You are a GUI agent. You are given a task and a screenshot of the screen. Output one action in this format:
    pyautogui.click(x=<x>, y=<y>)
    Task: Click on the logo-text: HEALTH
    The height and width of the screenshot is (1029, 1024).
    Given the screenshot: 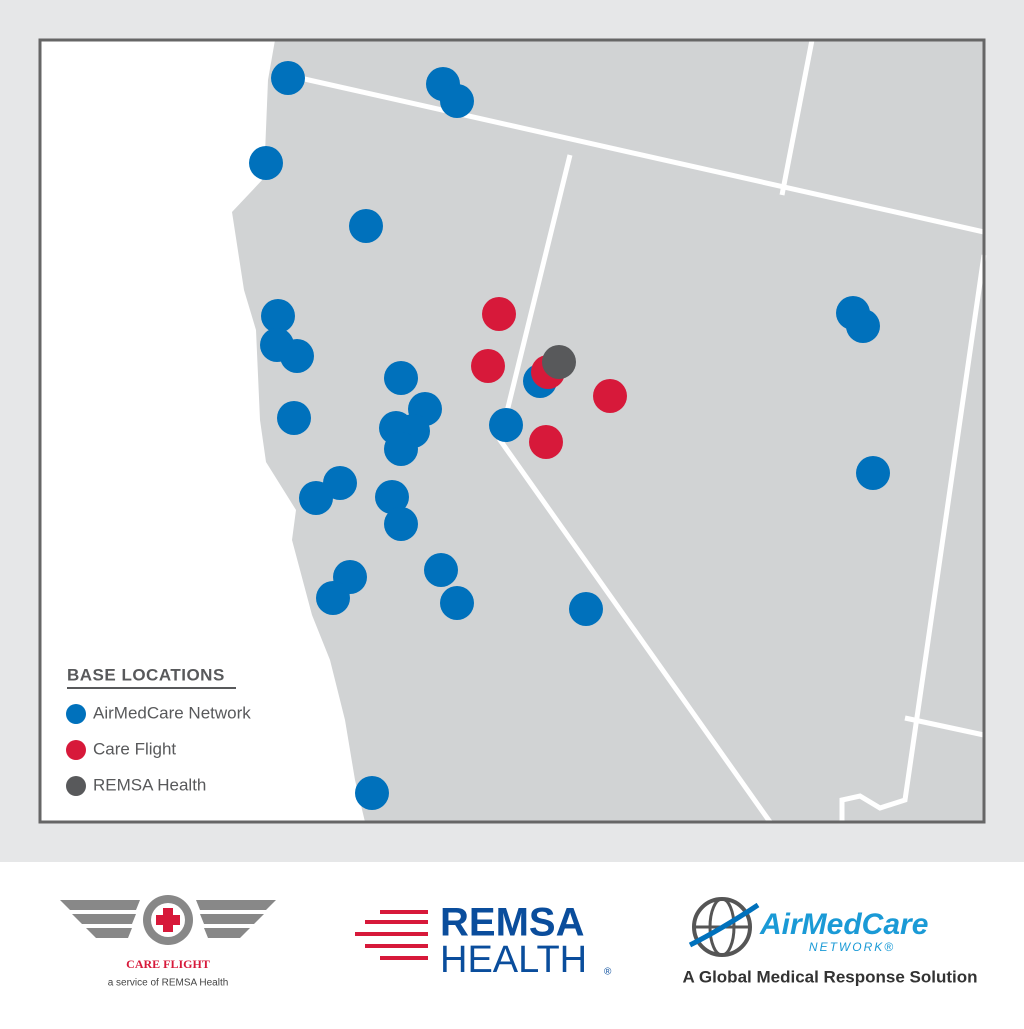 What is the action you would take?
    pyautogui.click(x=513, y=960)
    